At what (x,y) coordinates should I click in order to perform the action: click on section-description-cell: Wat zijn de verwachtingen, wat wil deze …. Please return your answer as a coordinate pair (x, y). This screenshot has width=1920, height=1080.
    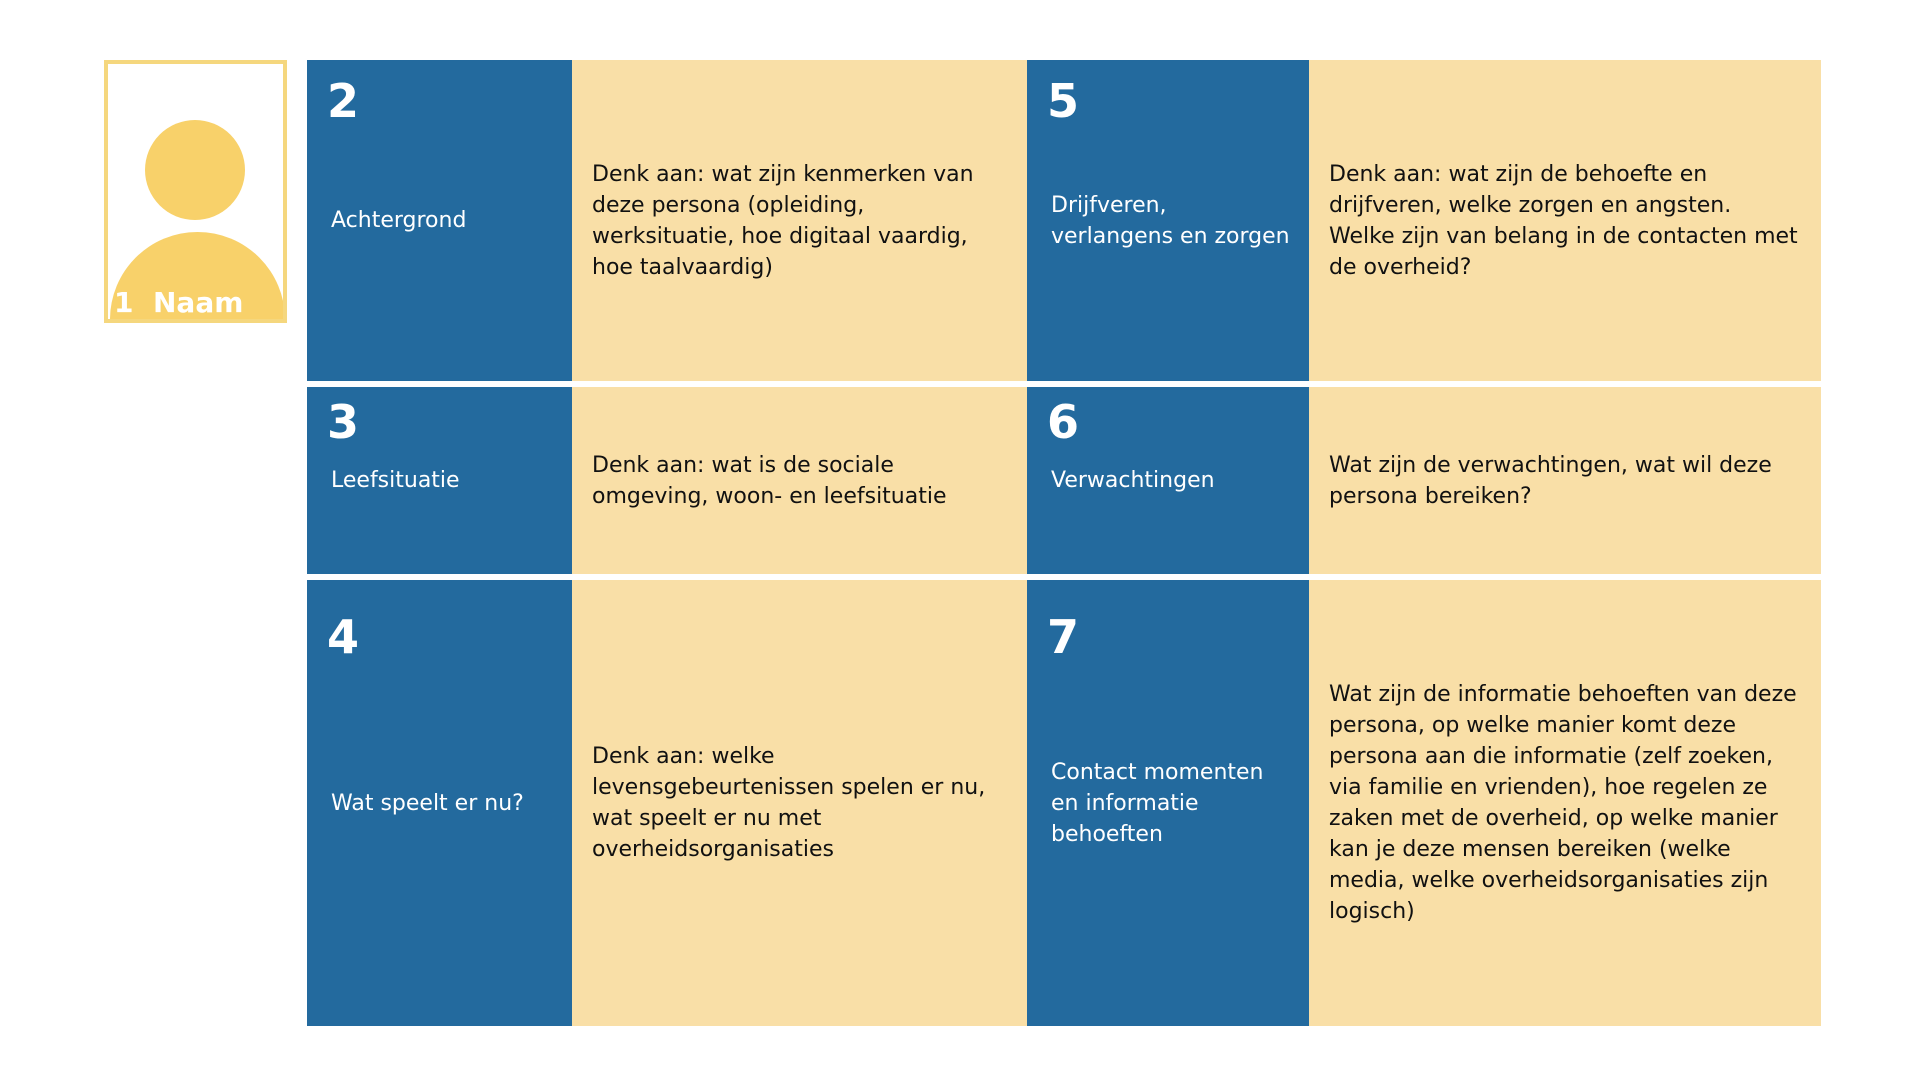
    Looking at the image, I should click on (1565, 480).